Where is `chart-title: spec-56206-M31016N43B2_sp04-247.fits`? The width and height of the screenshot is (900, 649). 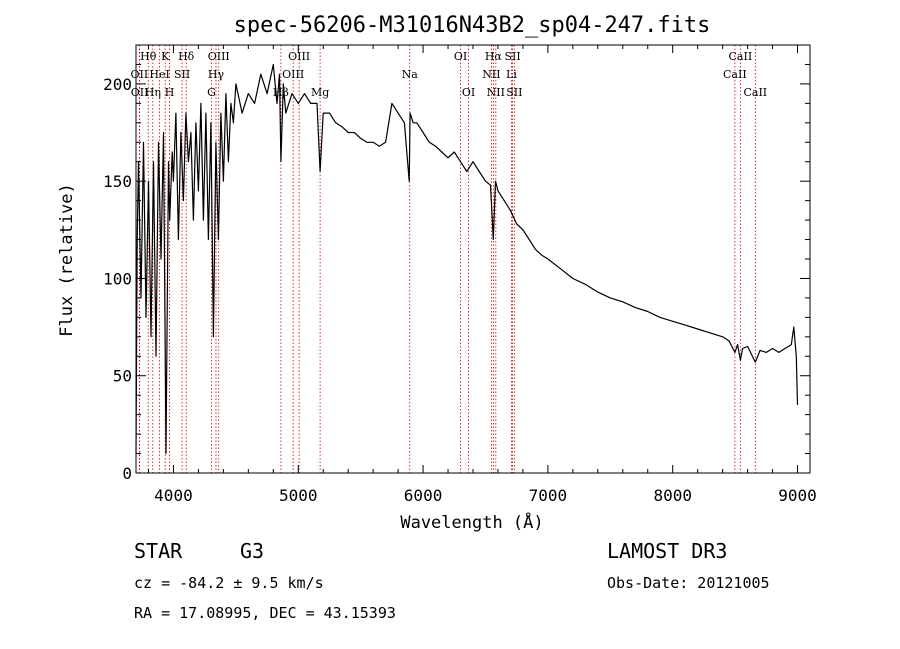 chart-title: spec-56206-M31016N43B2_sp04-247.fits is located at coordinates (472, 25).